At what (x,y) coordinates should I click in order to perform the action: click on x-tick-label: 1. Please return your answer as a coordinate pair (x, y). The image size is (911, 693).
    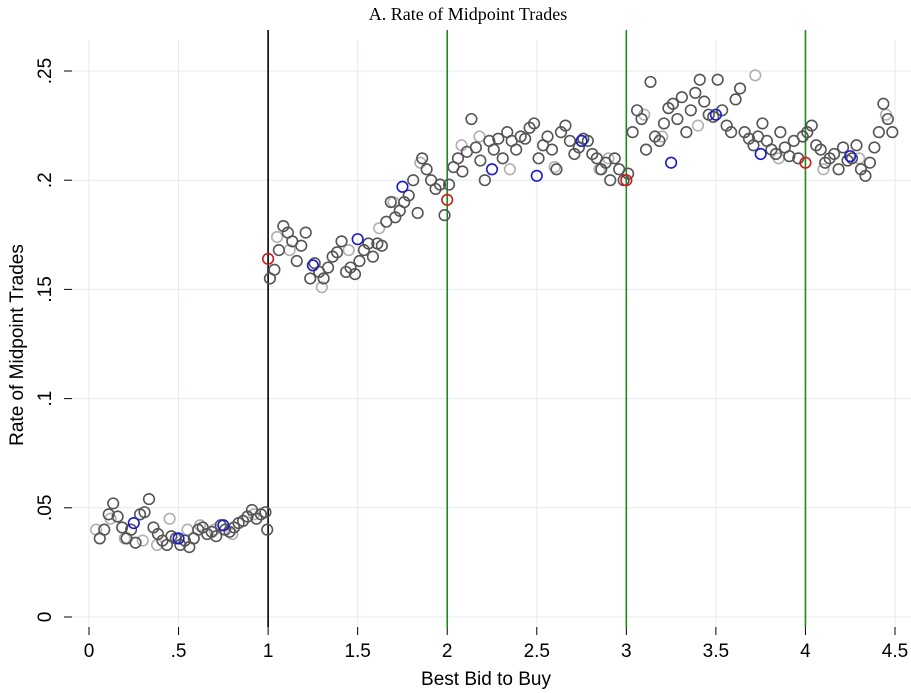
    Looking at the image, I should click on (268, 651).